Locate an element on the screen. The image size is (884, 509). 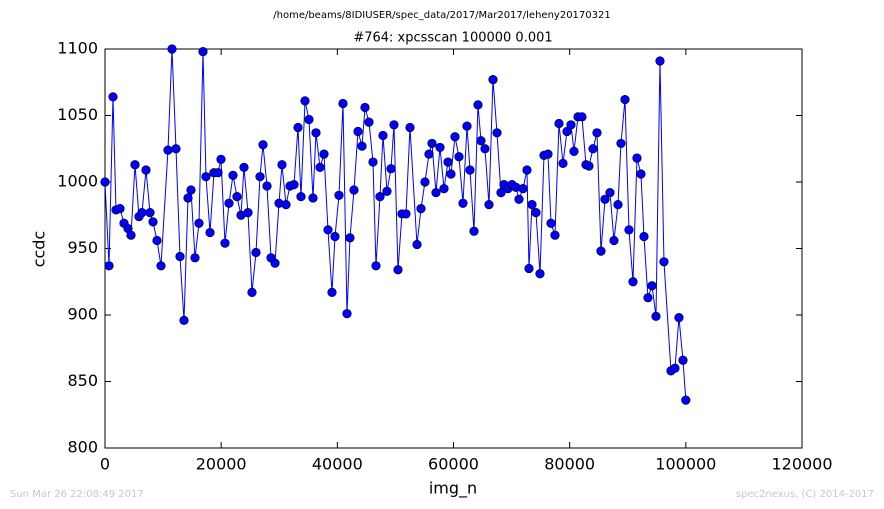
y-tick-label: 800 is located at coordinates (82, 447).